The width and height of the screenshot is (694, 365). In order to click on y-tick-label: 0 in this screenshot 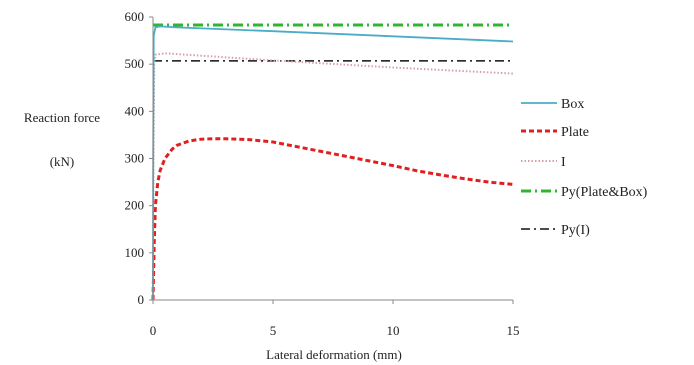, I will do `click(141, 299)`.